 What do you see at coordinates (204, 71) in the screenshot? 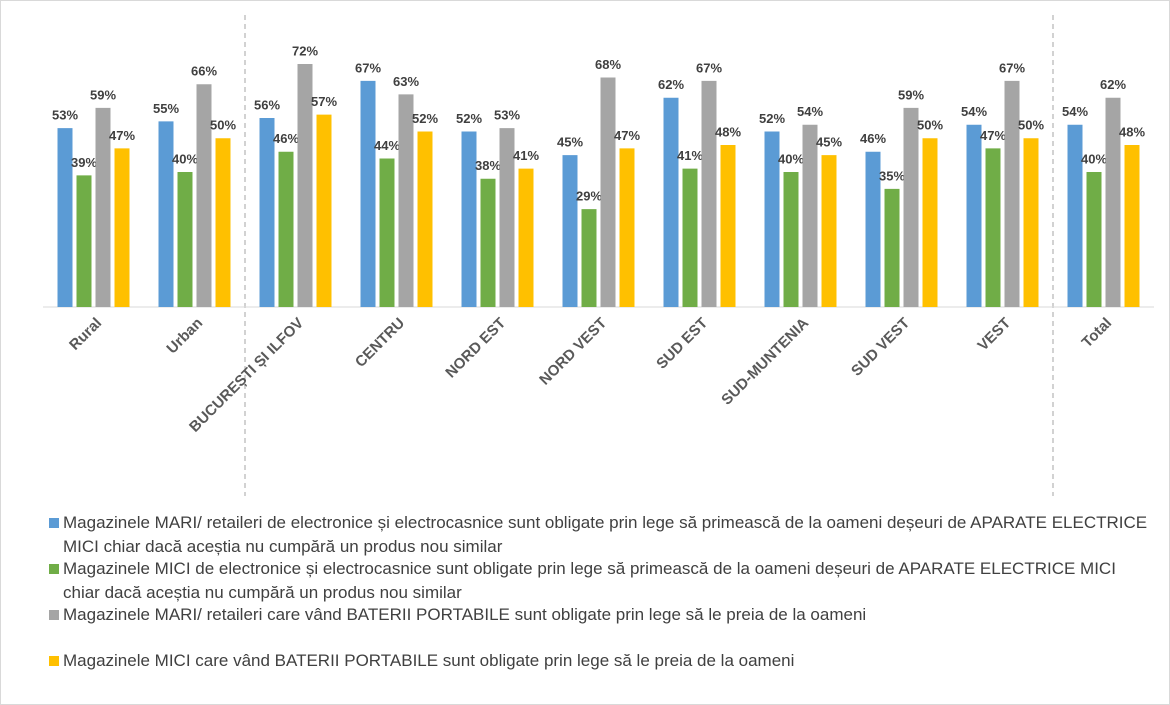
I see `value-label: 66%` at bounding box center [204, 71].